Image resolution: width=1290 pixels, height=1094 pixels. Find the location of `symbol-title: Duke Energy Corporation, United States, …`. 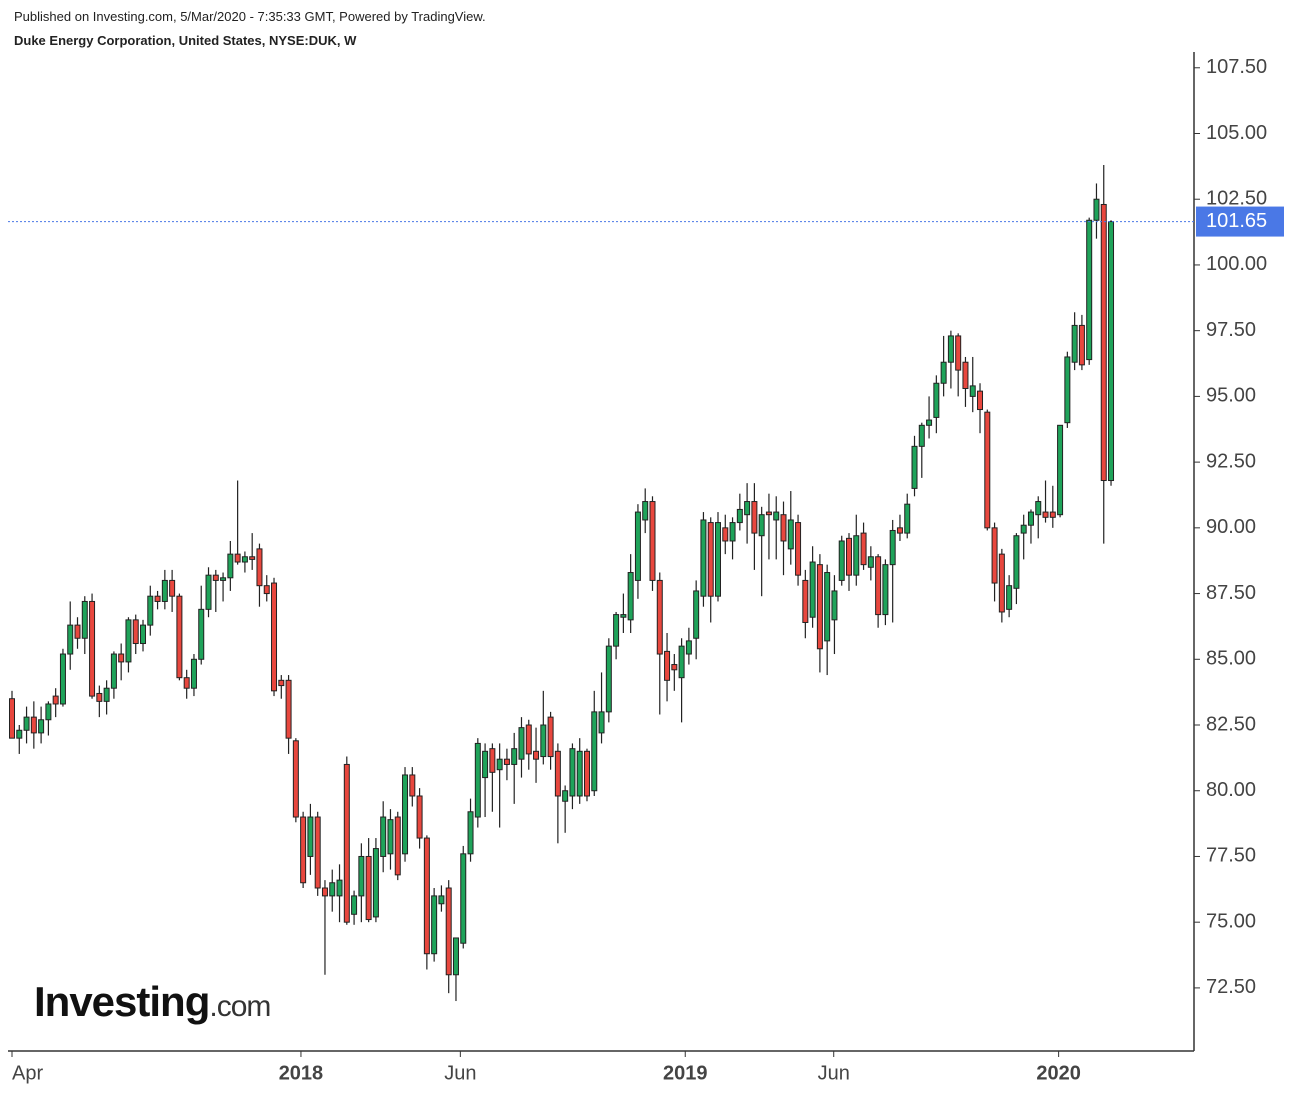

symbol-title: Duke Energy Corporation, United States, … is located at coordinates (185, 40).